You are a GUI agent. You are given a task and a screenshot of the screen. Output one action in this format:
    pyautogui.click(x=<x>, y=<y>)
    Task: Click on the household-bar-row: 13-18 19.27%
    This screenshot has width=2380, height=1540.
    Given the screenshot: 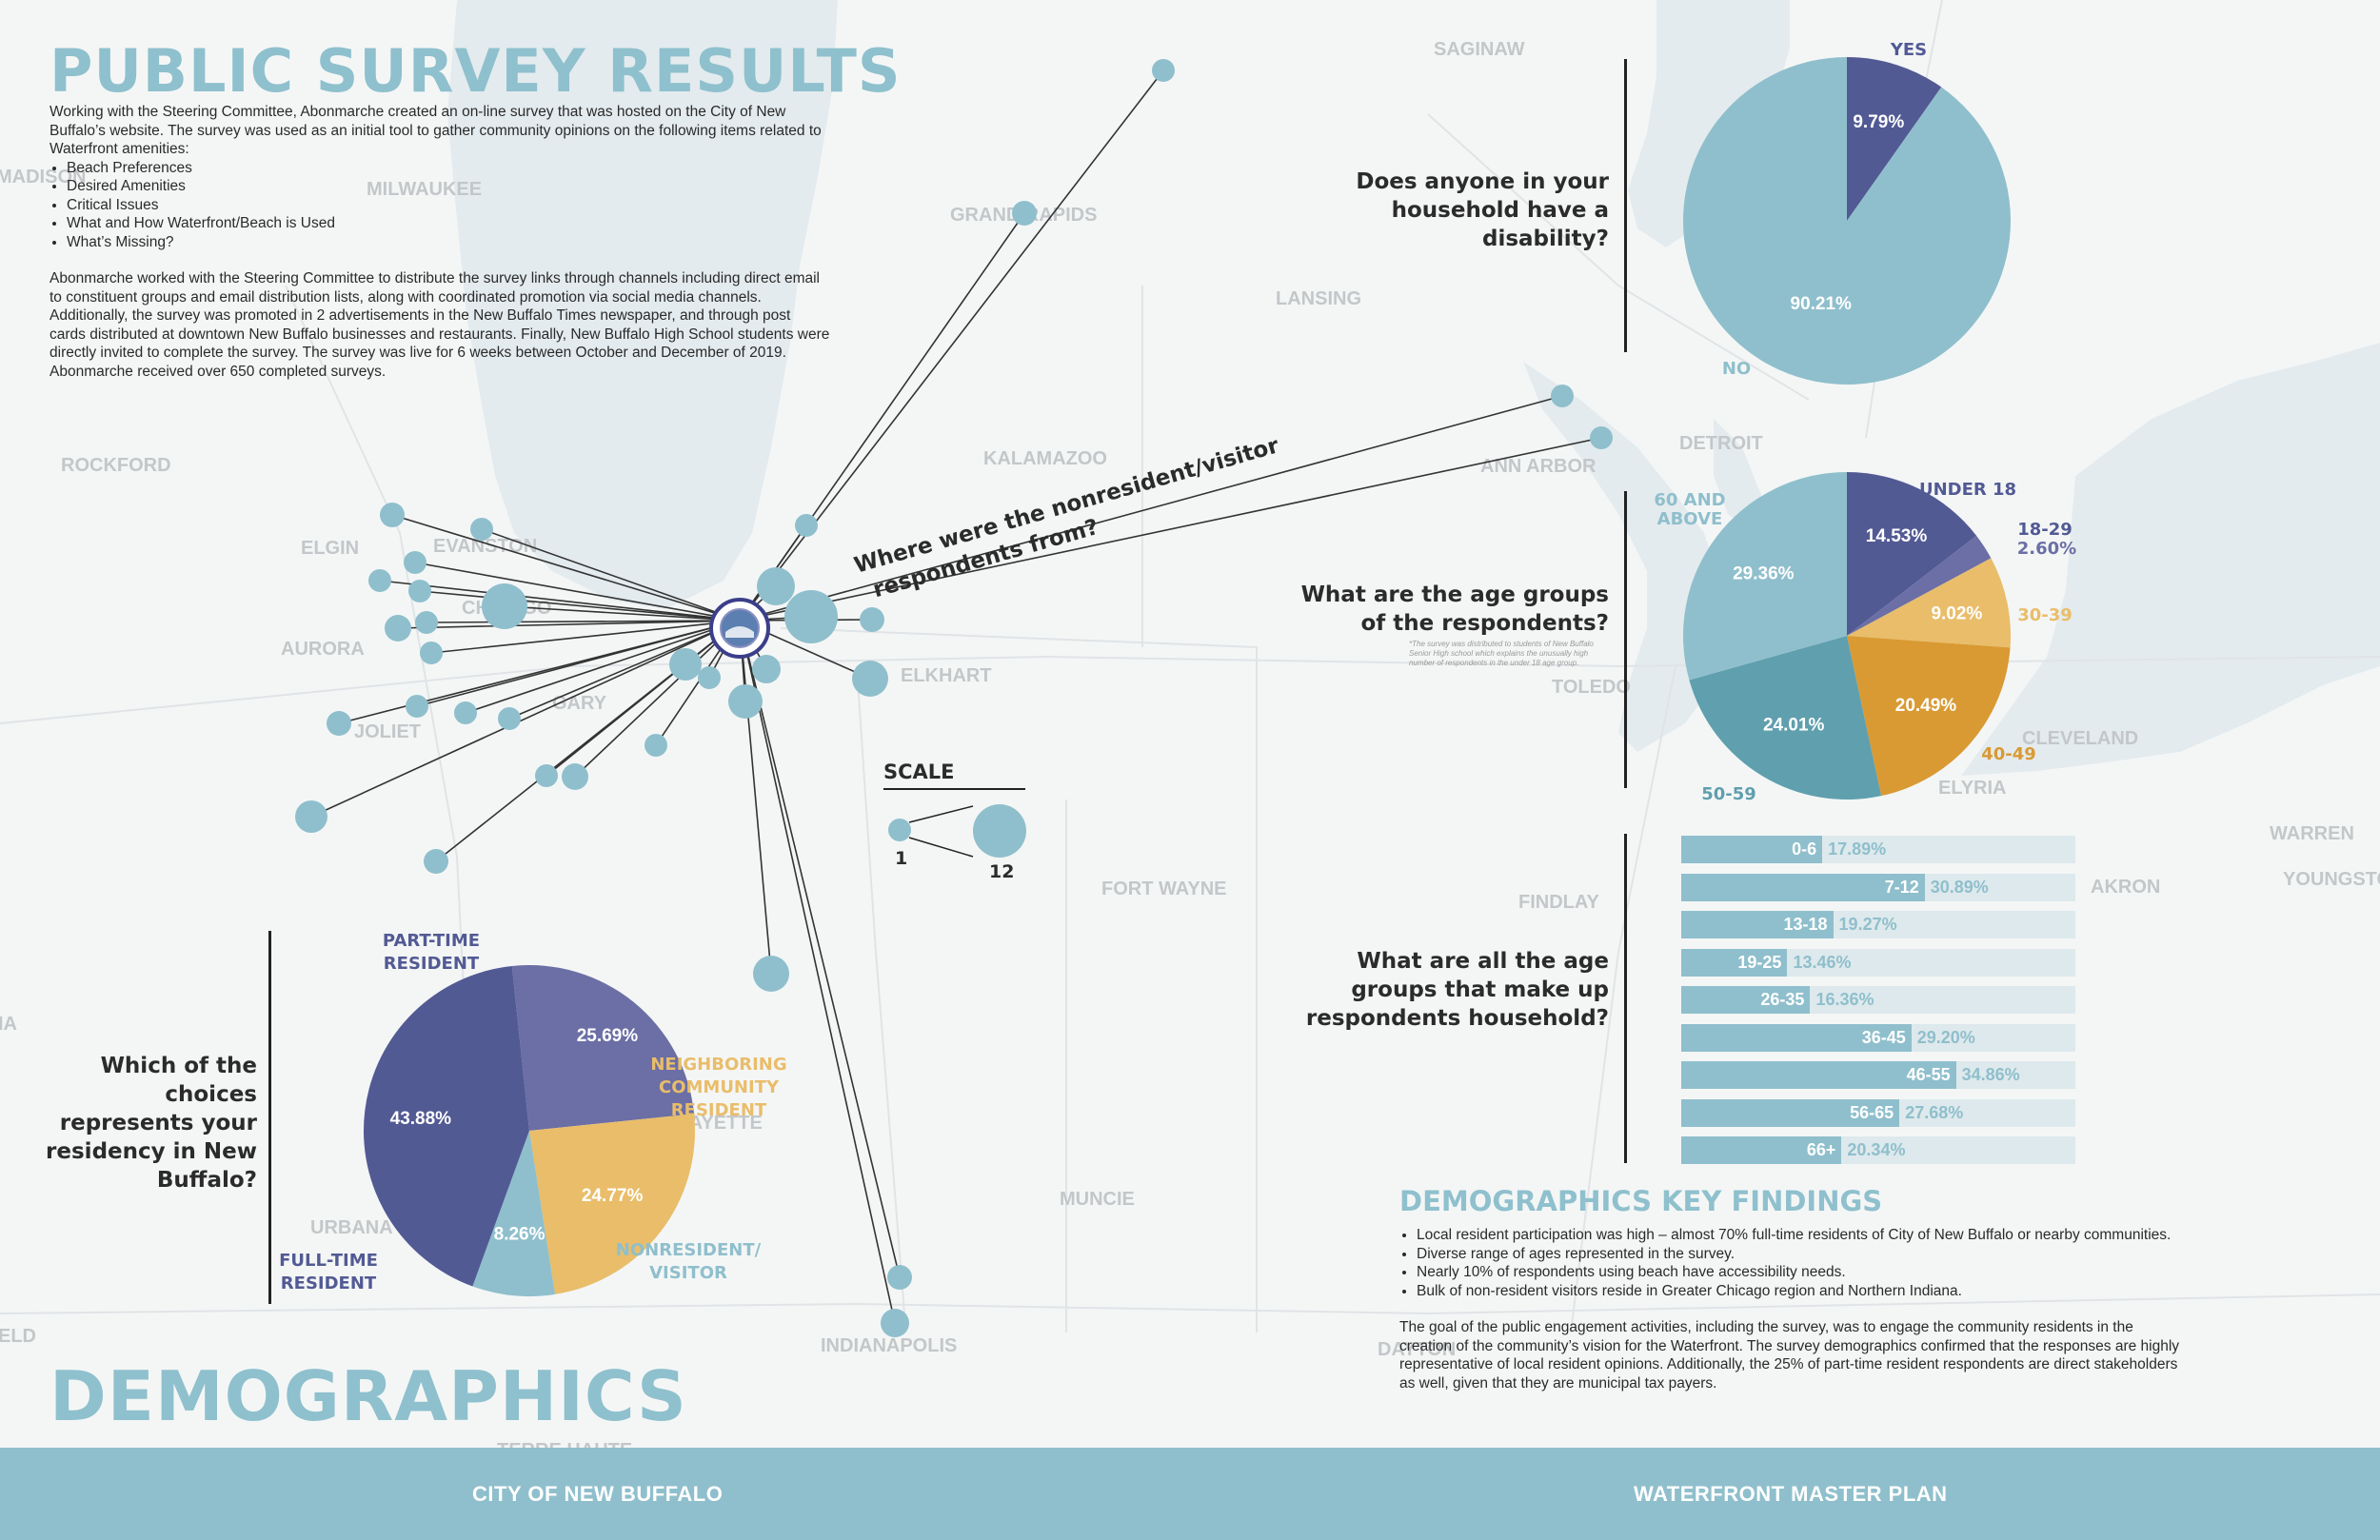 What is the action you would take?
    pyautogui.click(x=1878, y=924)
    